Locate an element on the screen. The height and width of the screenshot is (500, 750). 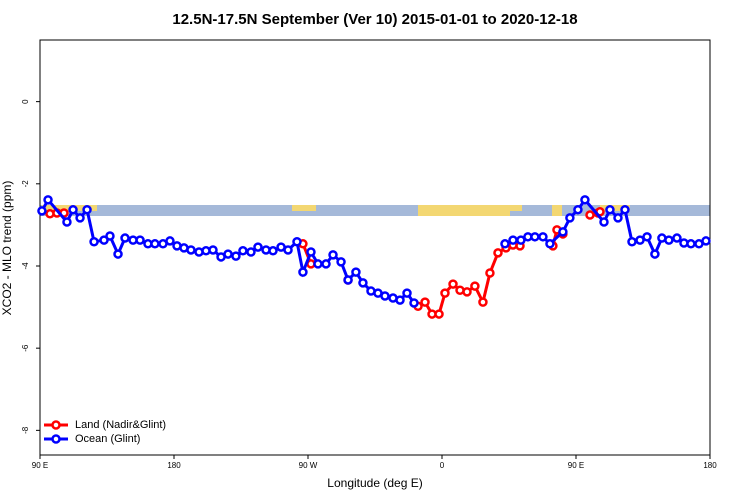
x-tick-label: 90 W is located at coordinates (308, 465).